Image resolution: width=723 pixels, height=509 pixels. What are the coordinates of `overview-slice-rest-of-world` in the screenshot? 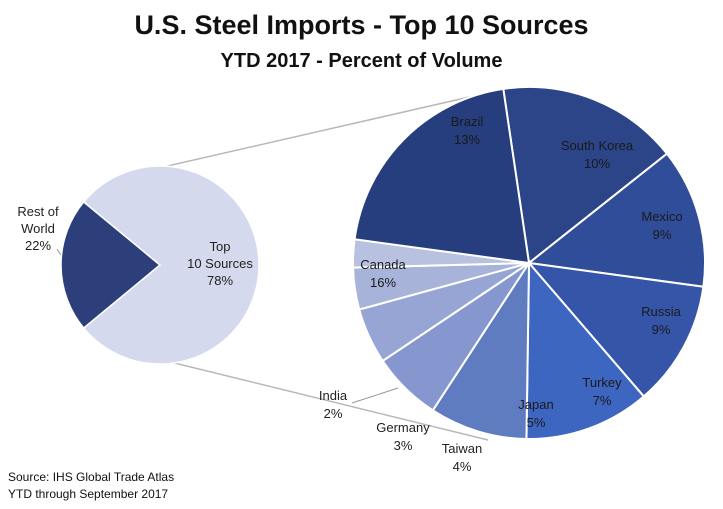 It's located at (111, 265).